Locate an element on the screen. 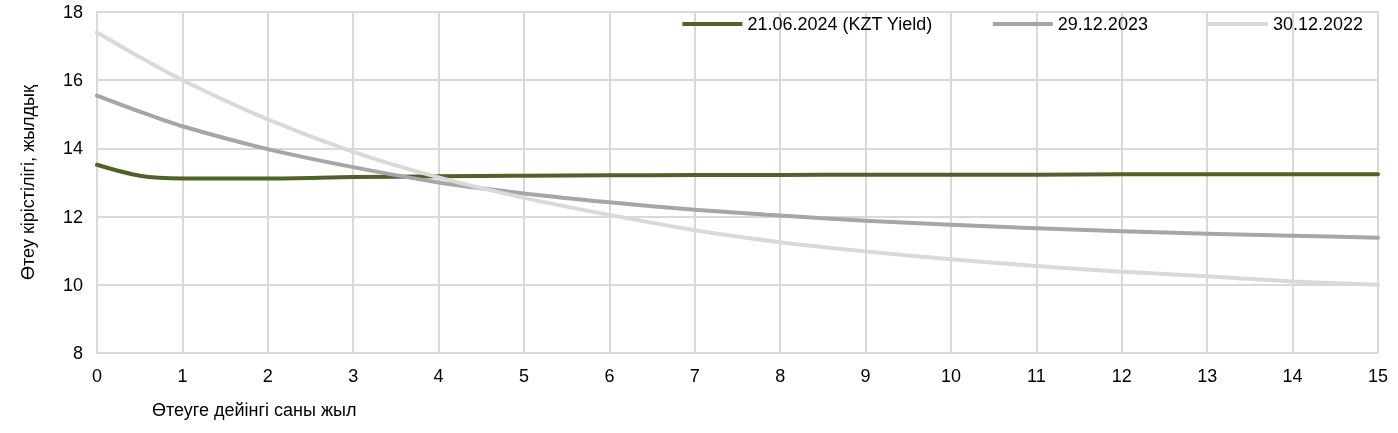 This screenshot has height=433, width=1398. x-tick-label: 11 is located at coordinates (1036, 376).